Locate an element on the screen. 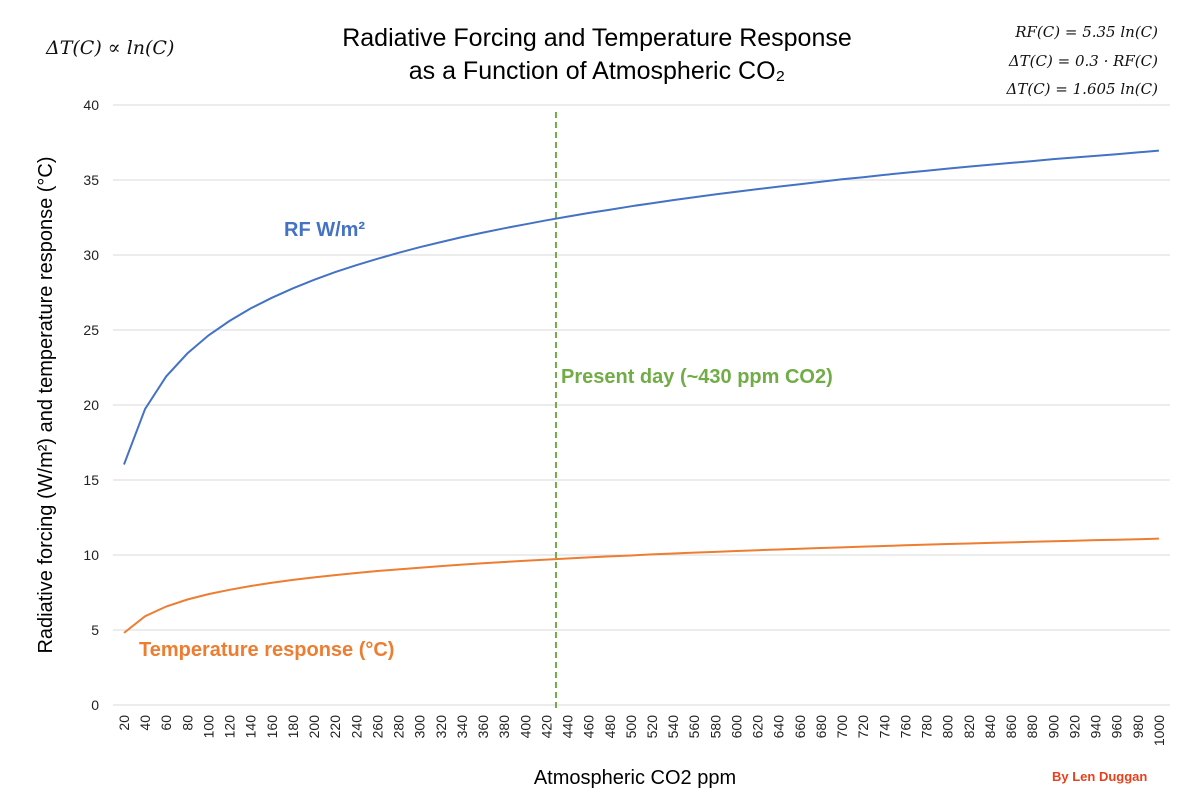 This screenshot has height=802, width=1200. x-tick-label: 680 is located at coordinates (821, 727).